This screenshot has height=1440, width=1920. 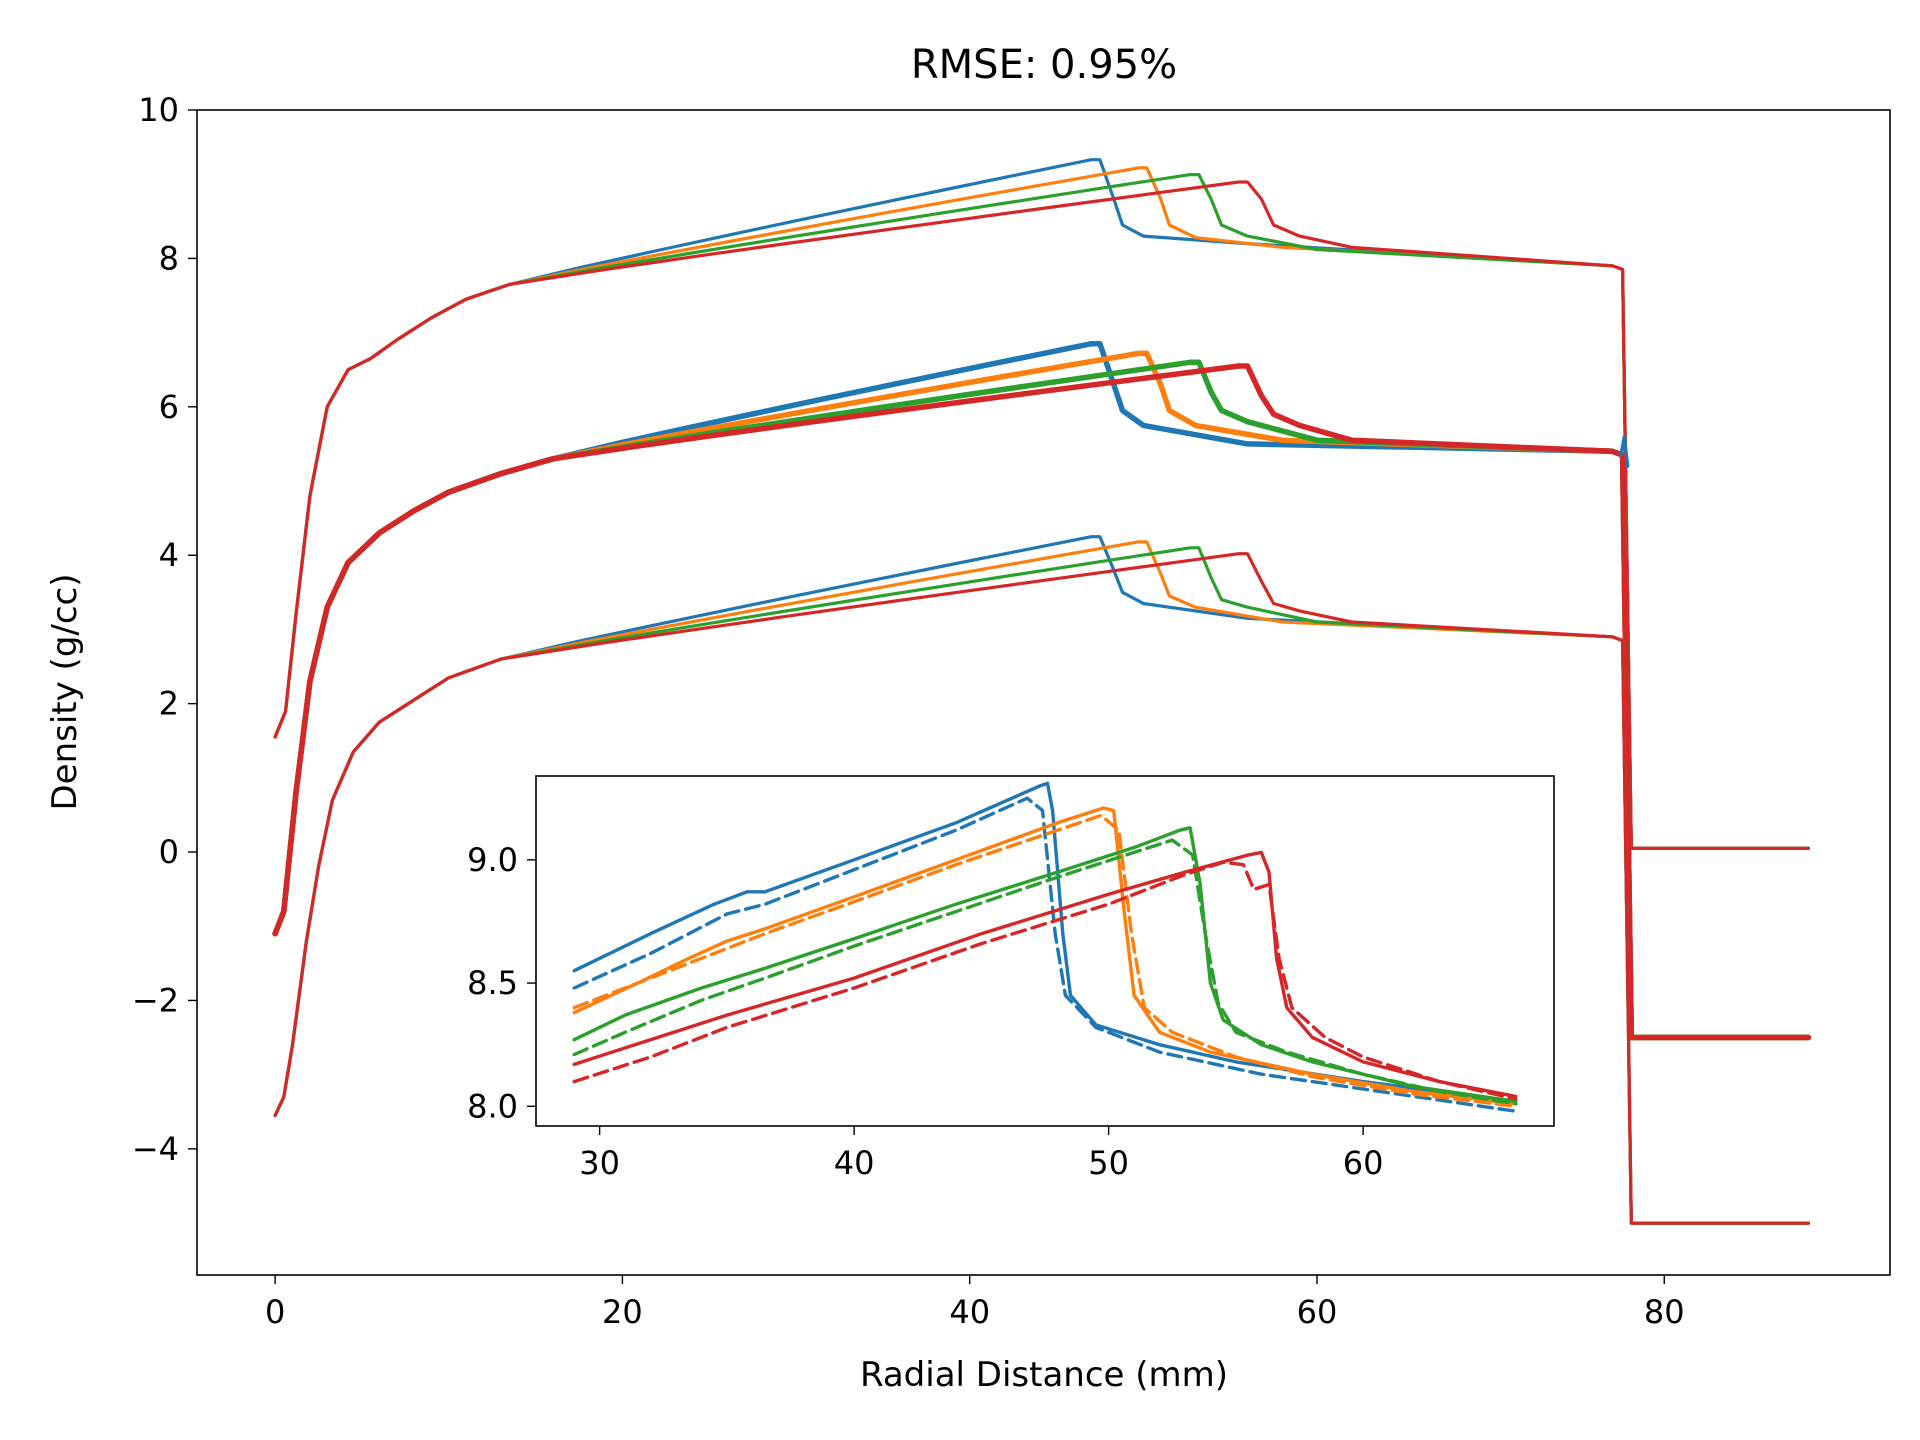 What do you see at coordinates (155, 1000) in the screenshot?
I see `main-y-tick-label: −2` at bounding box center [155, 1000].